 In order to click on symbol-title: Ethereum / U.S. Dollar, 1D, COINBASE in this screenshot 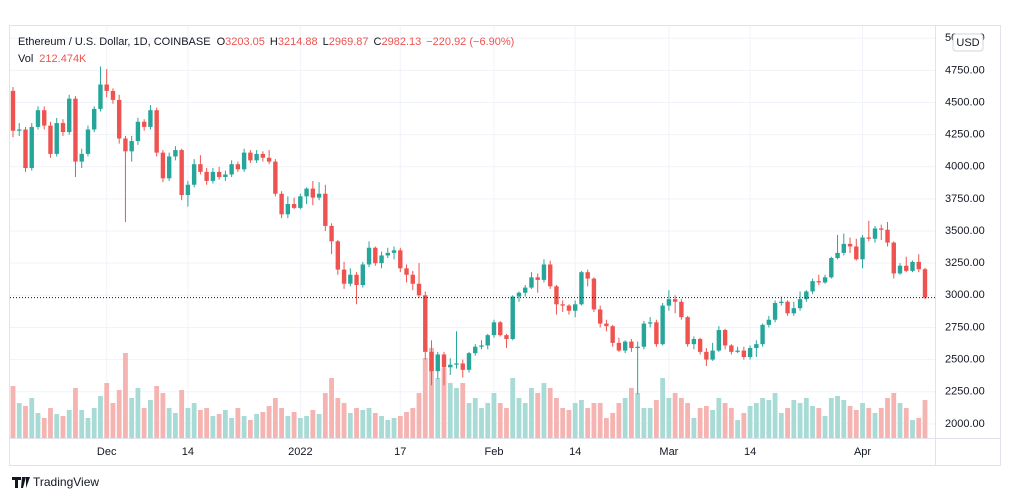, I will do `click(114, 42)`.